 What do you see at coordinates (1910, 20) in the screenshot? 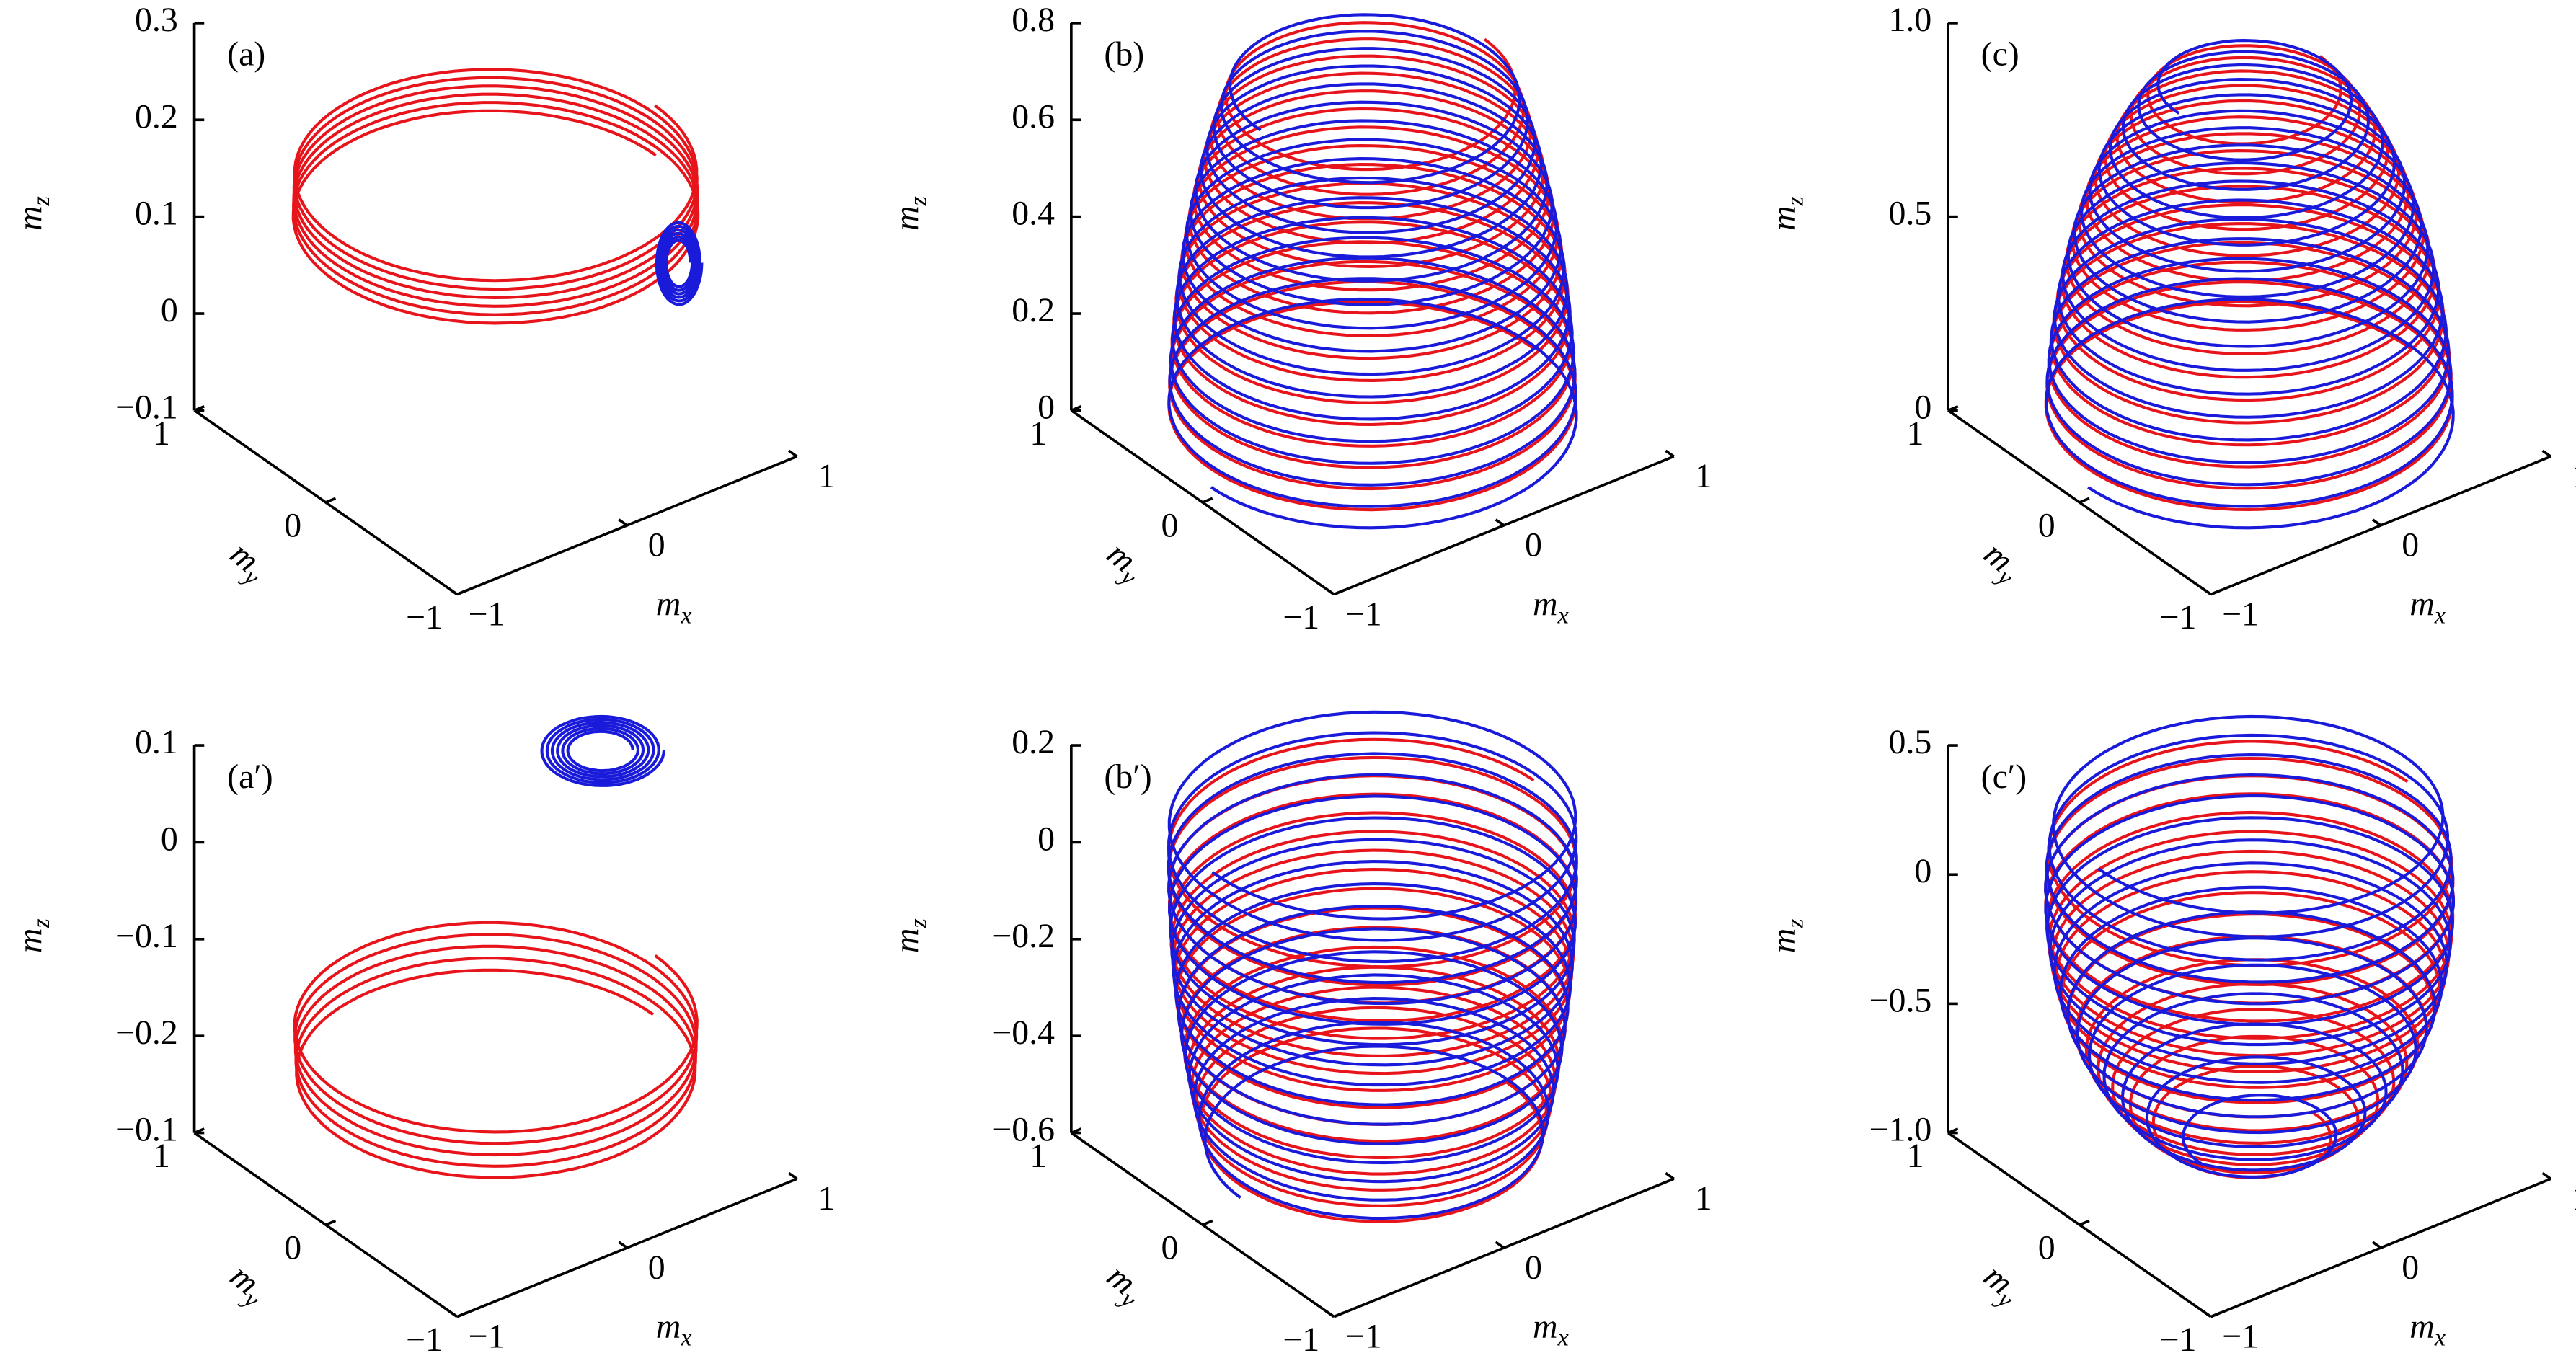
I see `z-tick-label: 1.0` at bounding box center [1910, 20].